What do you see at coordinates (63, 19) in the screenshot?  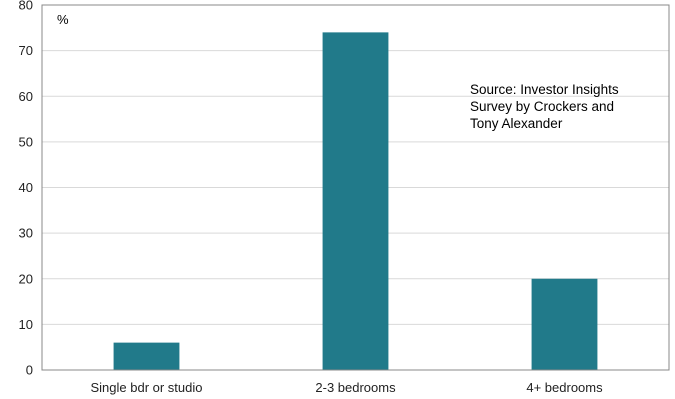 I see `y-unit-label: %` at bounding box center [63, 19].